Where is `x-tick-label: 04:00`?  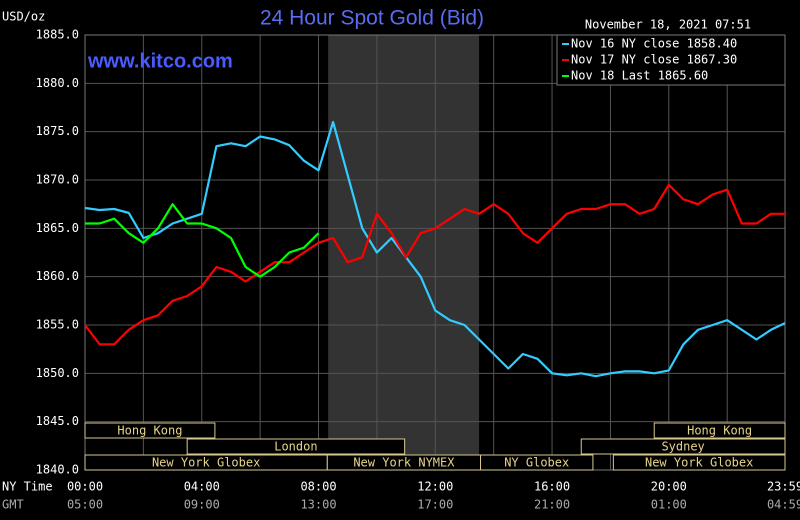 x-tick-label: 04:00 is located at coordinates (202, 487).